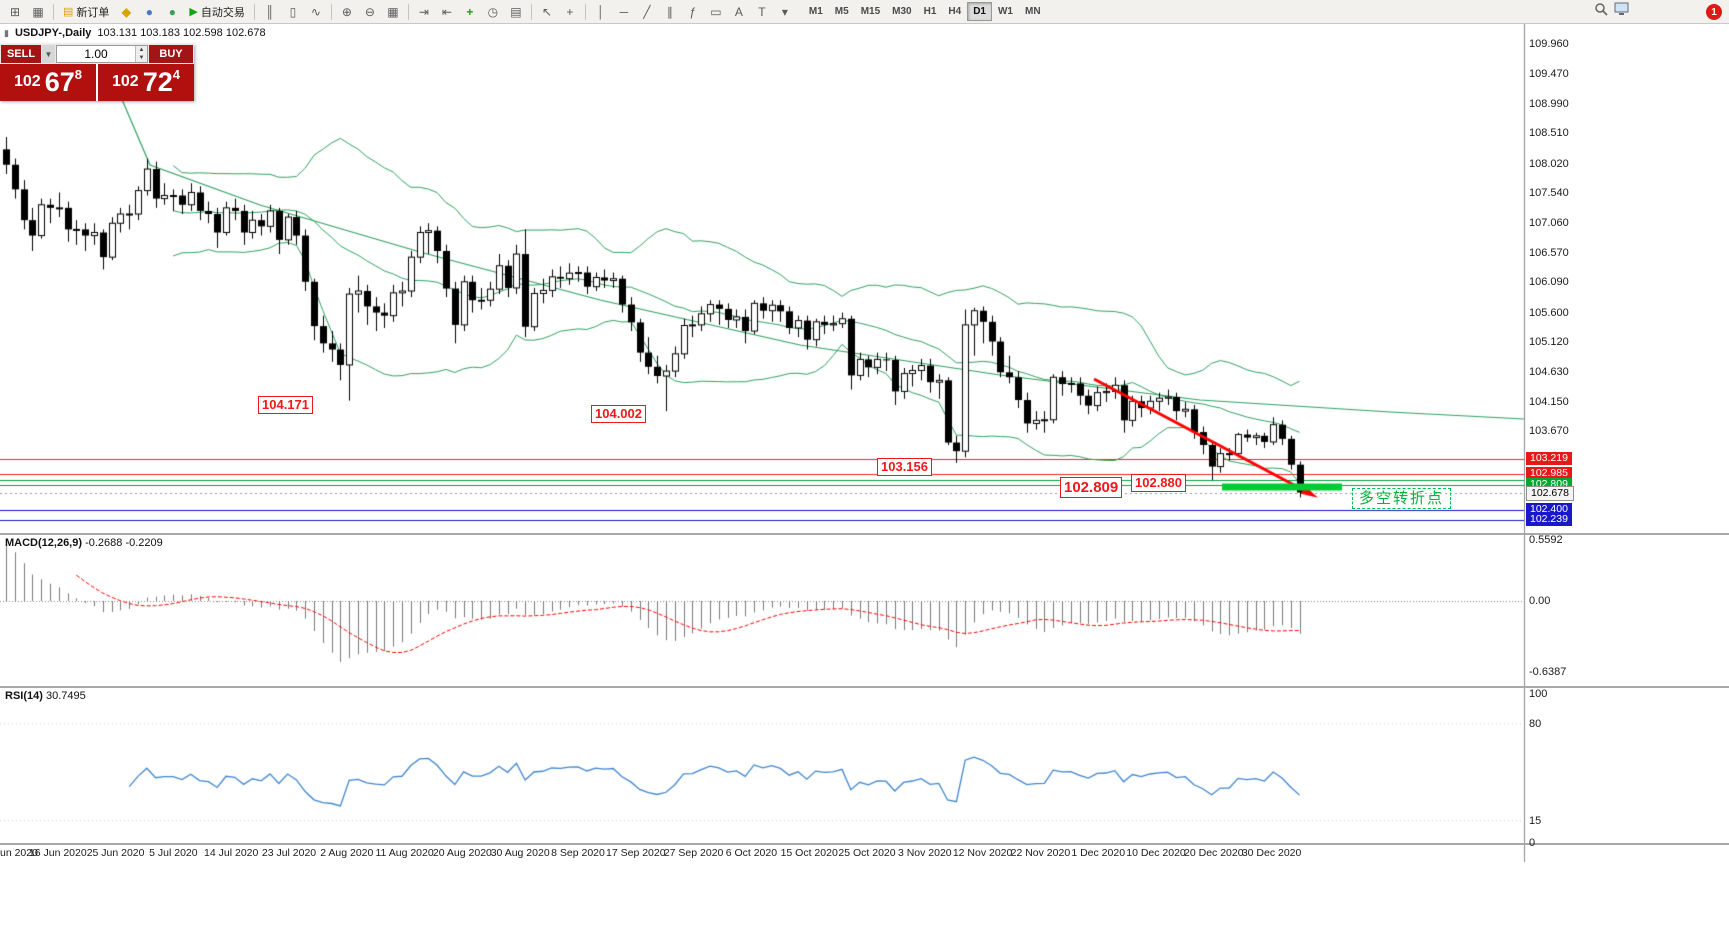  What do you see at coordinates (751, 853) in the screenshot?
I see `date-axis-label: 6 Oct 2020` at bounding box center [751, 853].